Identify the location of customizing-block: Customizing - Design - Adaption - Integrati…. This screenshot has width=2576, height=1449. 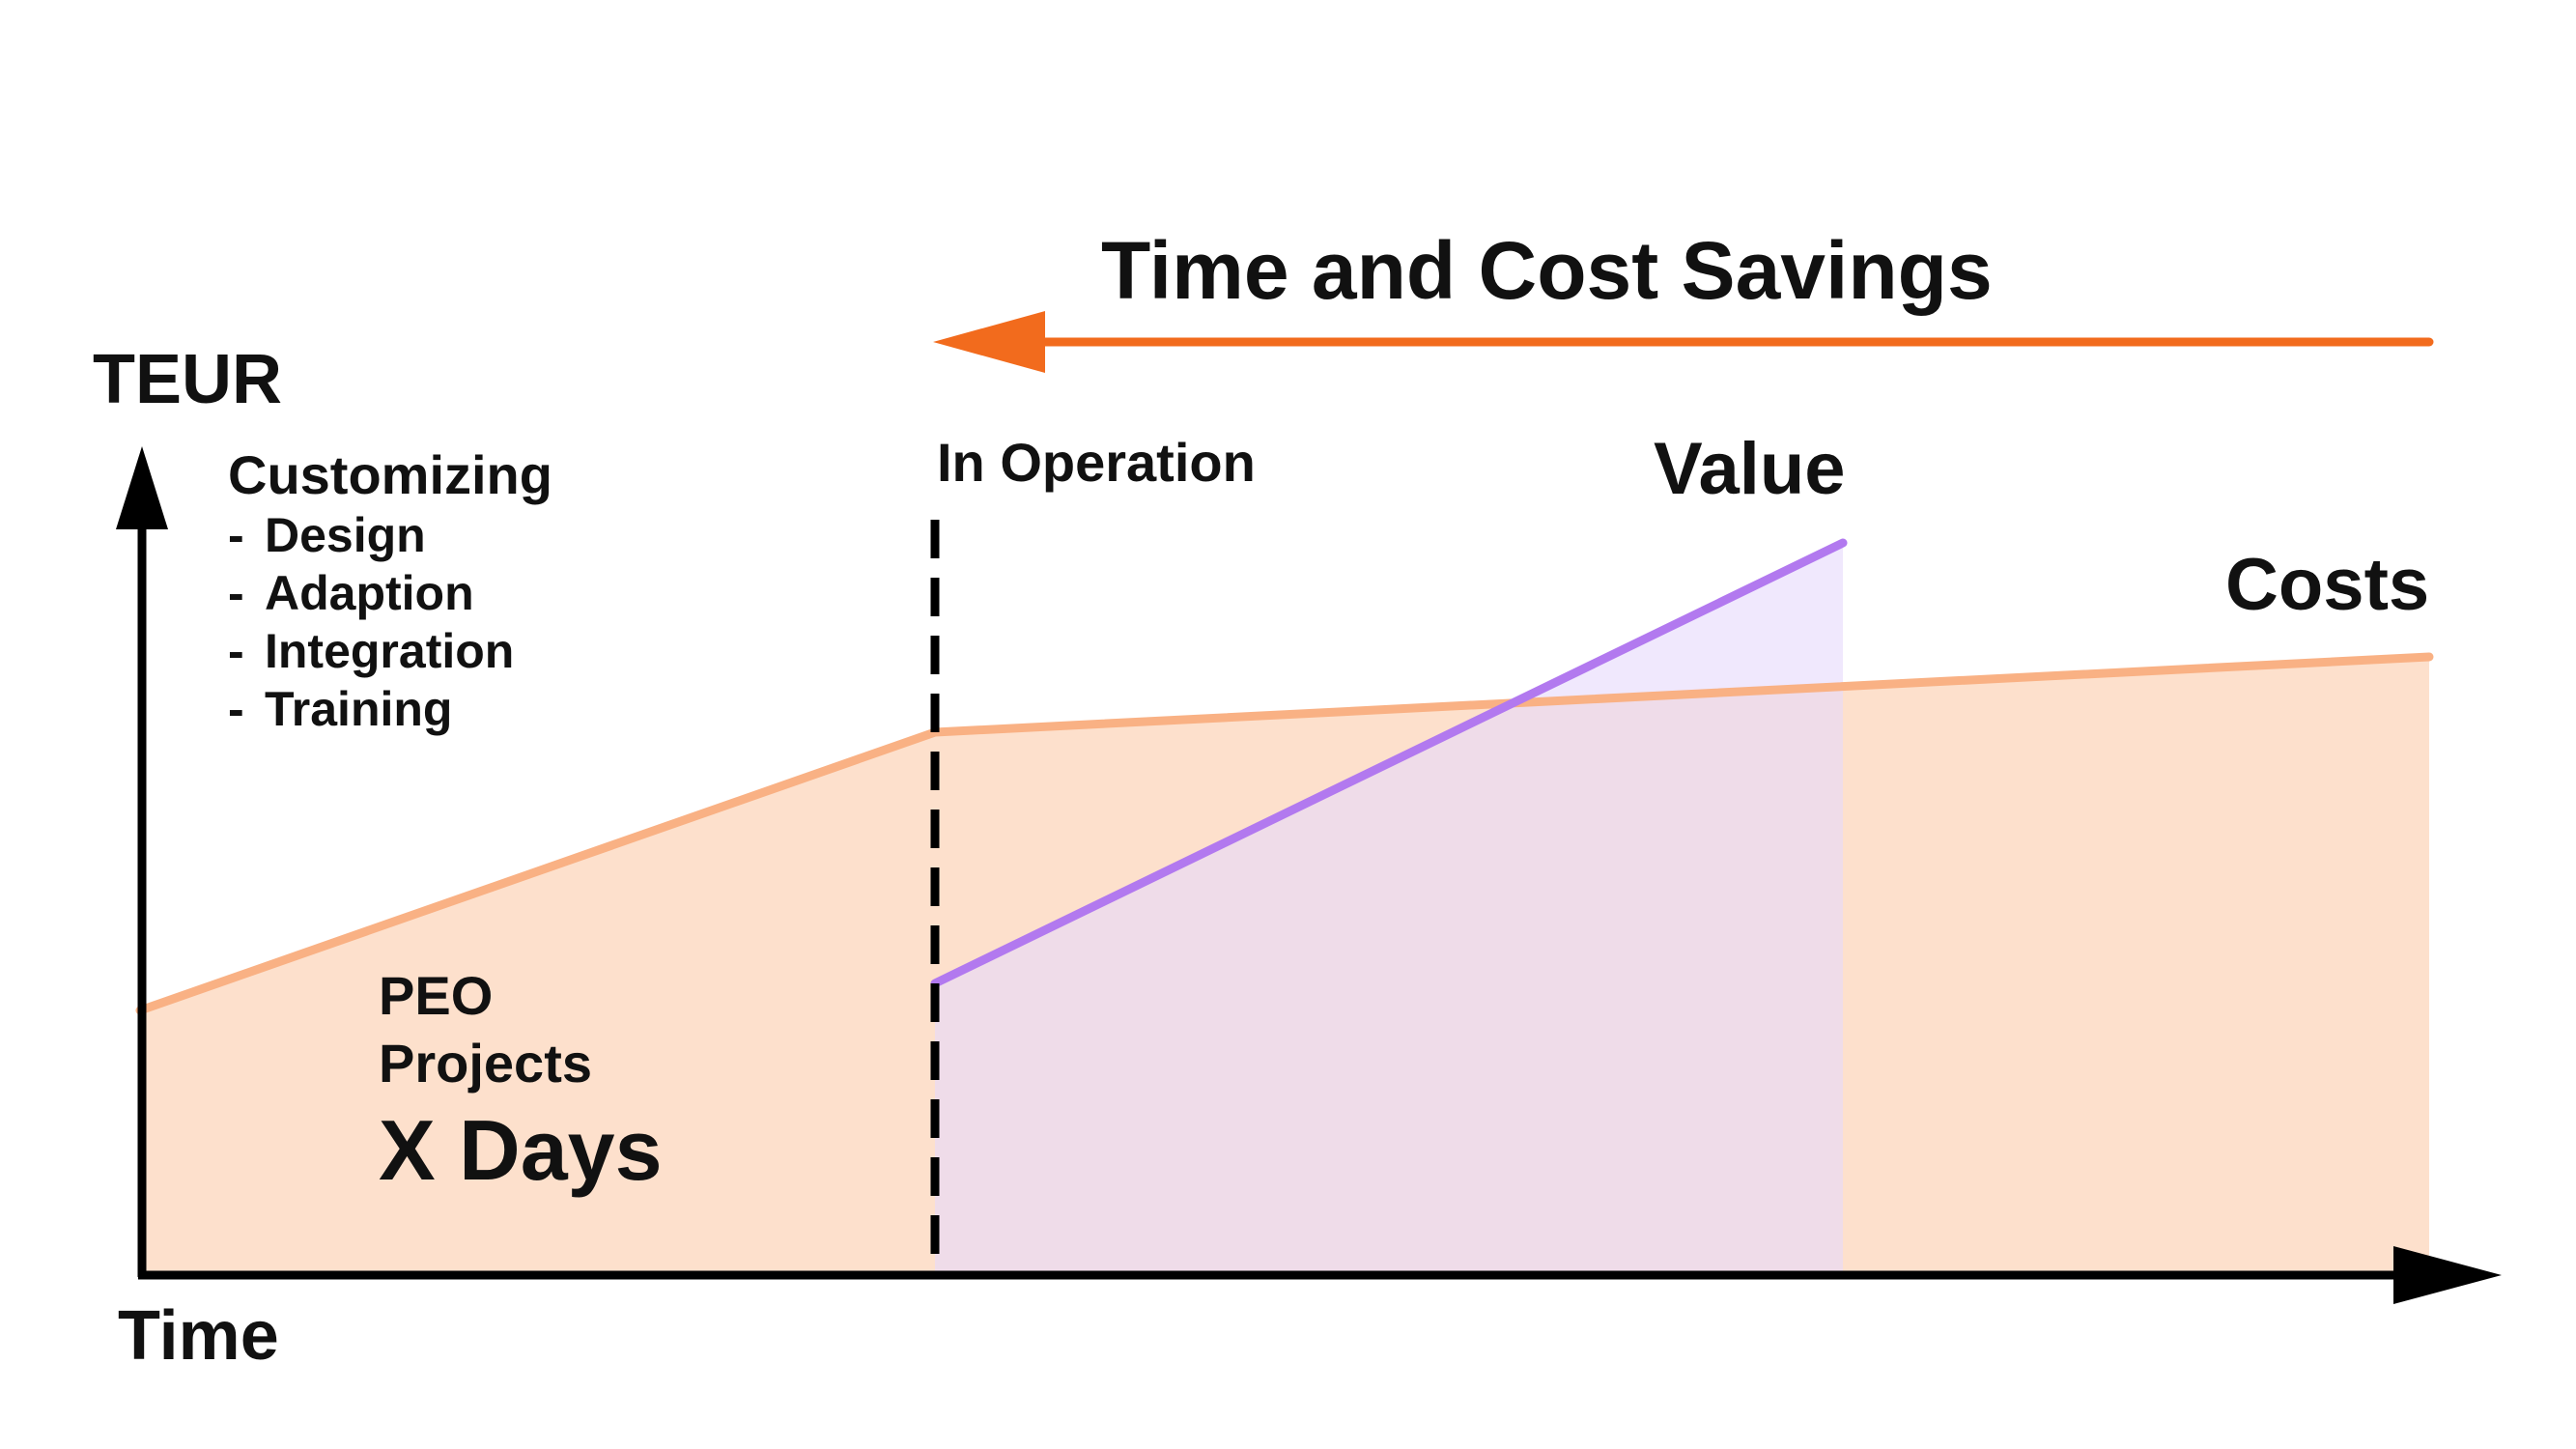
(390, 591).